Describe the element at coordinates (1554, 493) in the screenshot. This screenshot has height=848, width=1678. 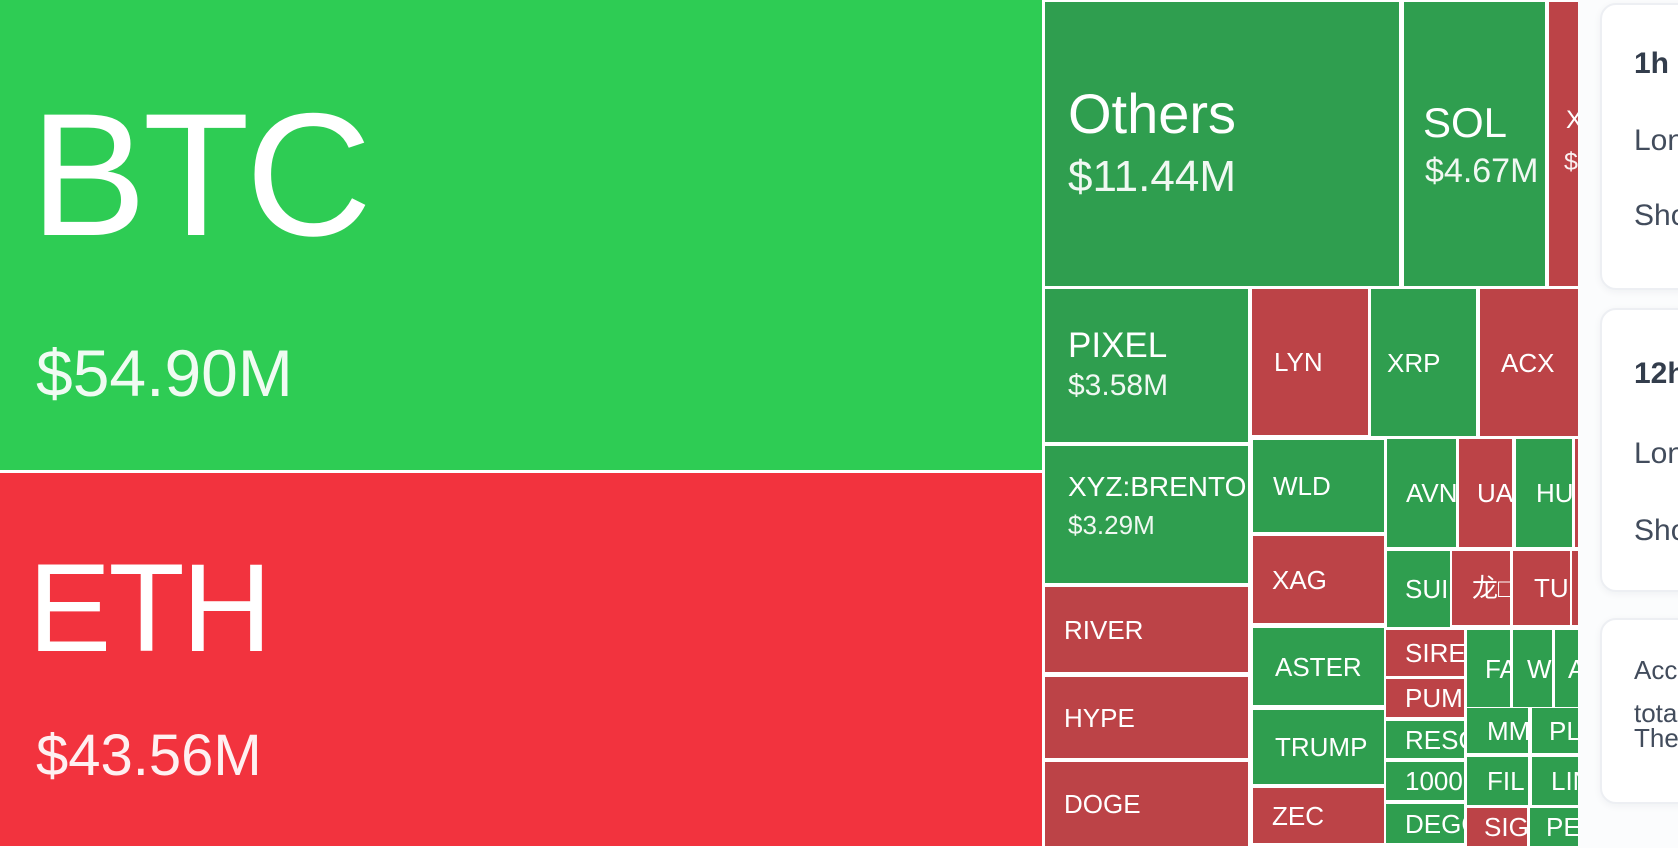
I see `tile-symbol: HUI` at that location.